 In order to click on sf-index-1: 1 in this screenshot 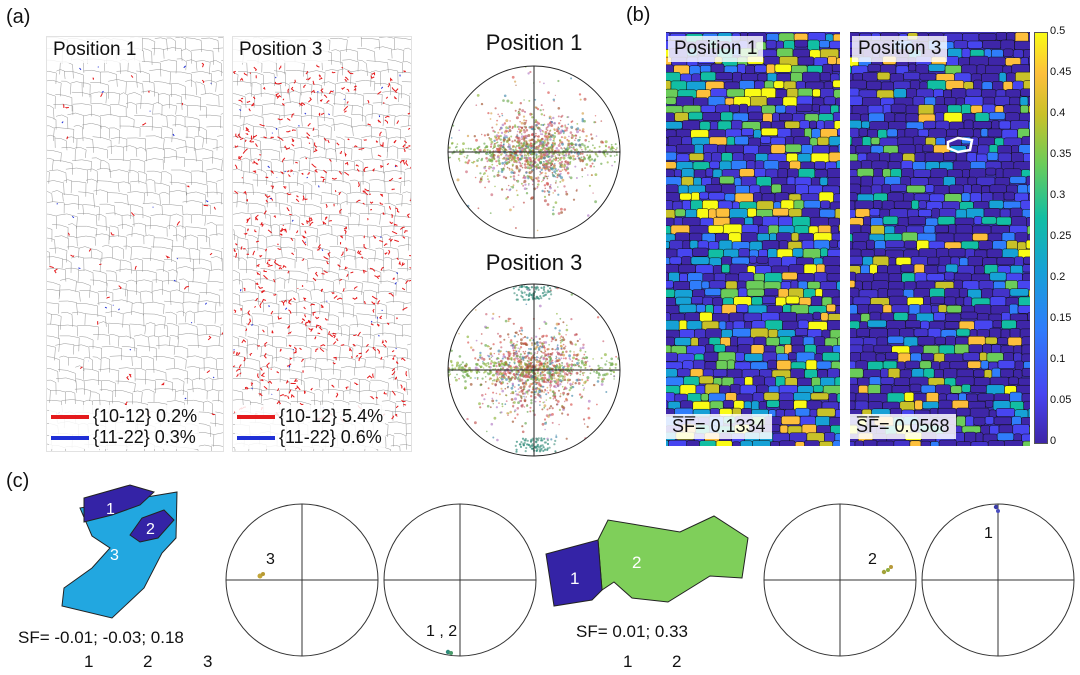, I will do `click(89, 661)`.